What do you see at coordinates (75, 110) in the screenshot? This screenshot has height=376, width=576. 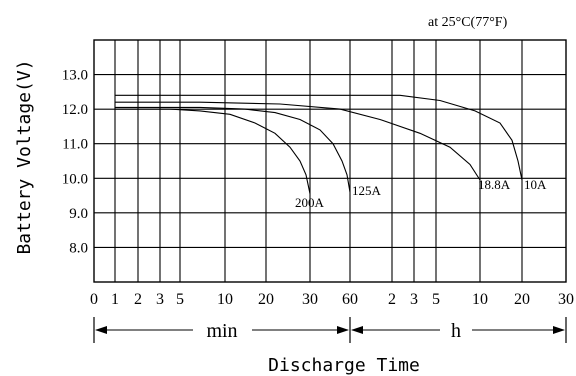 I see `y-tick-label: 12.0` at bounding box center [75, 110].